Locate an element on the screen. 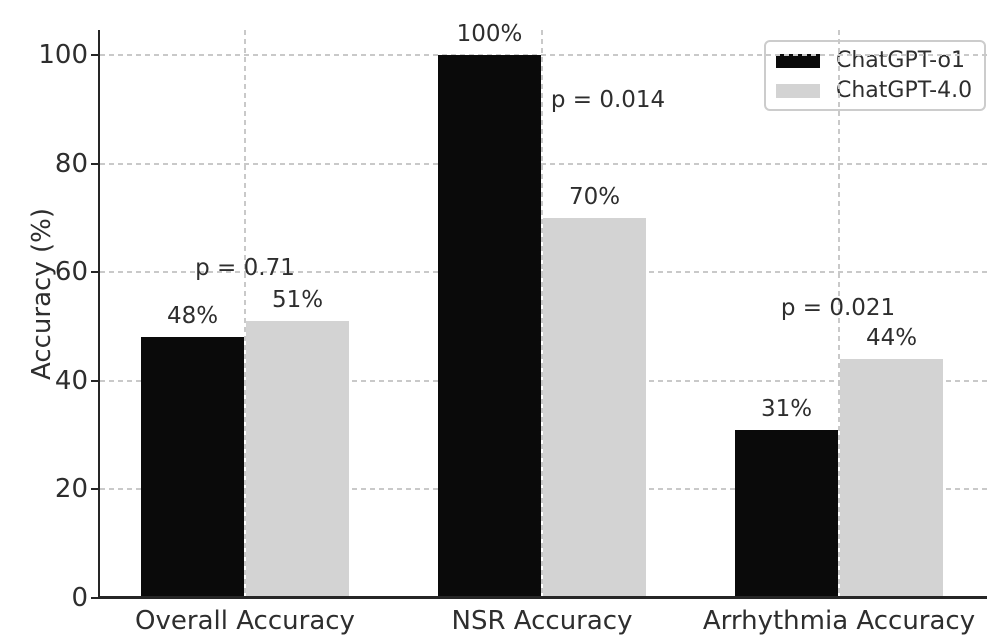 Image resolution: width=1000 pixels, height=641 pixels. y-axis-title: Accuracy (%) is located at coordinates (42, 294).